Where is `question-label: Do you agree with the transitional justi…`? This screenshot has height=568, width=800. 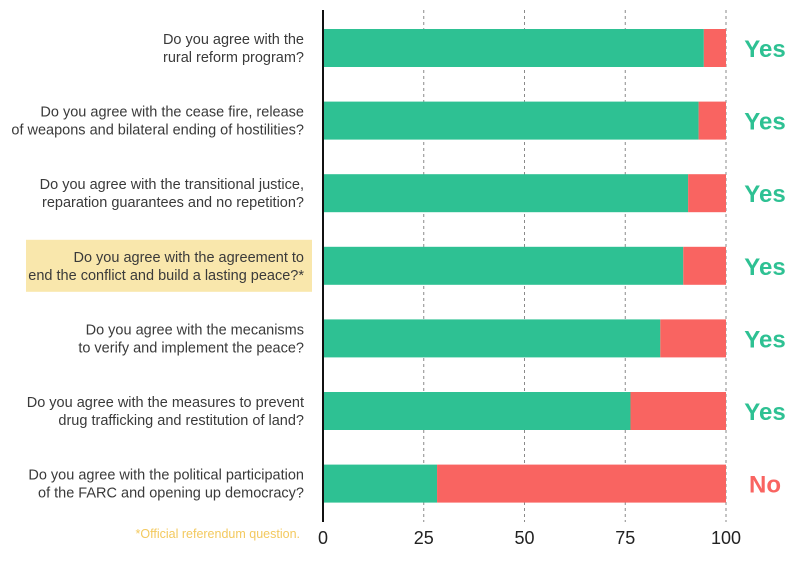 question-label: Do you agree with the transitional justi… is located at coordinates (172, 194).